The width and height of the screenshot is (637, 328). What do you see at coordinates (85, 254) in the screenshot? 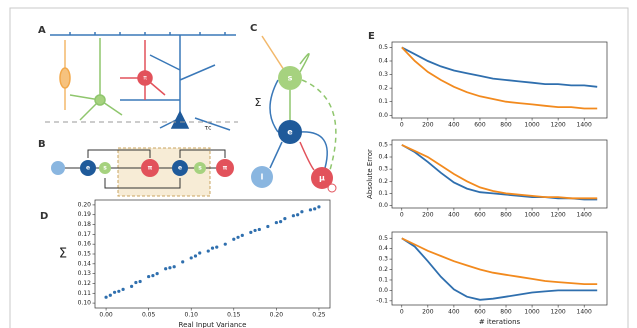
I see `y-tick-label: 0.15` at bounding box center [85, 254].